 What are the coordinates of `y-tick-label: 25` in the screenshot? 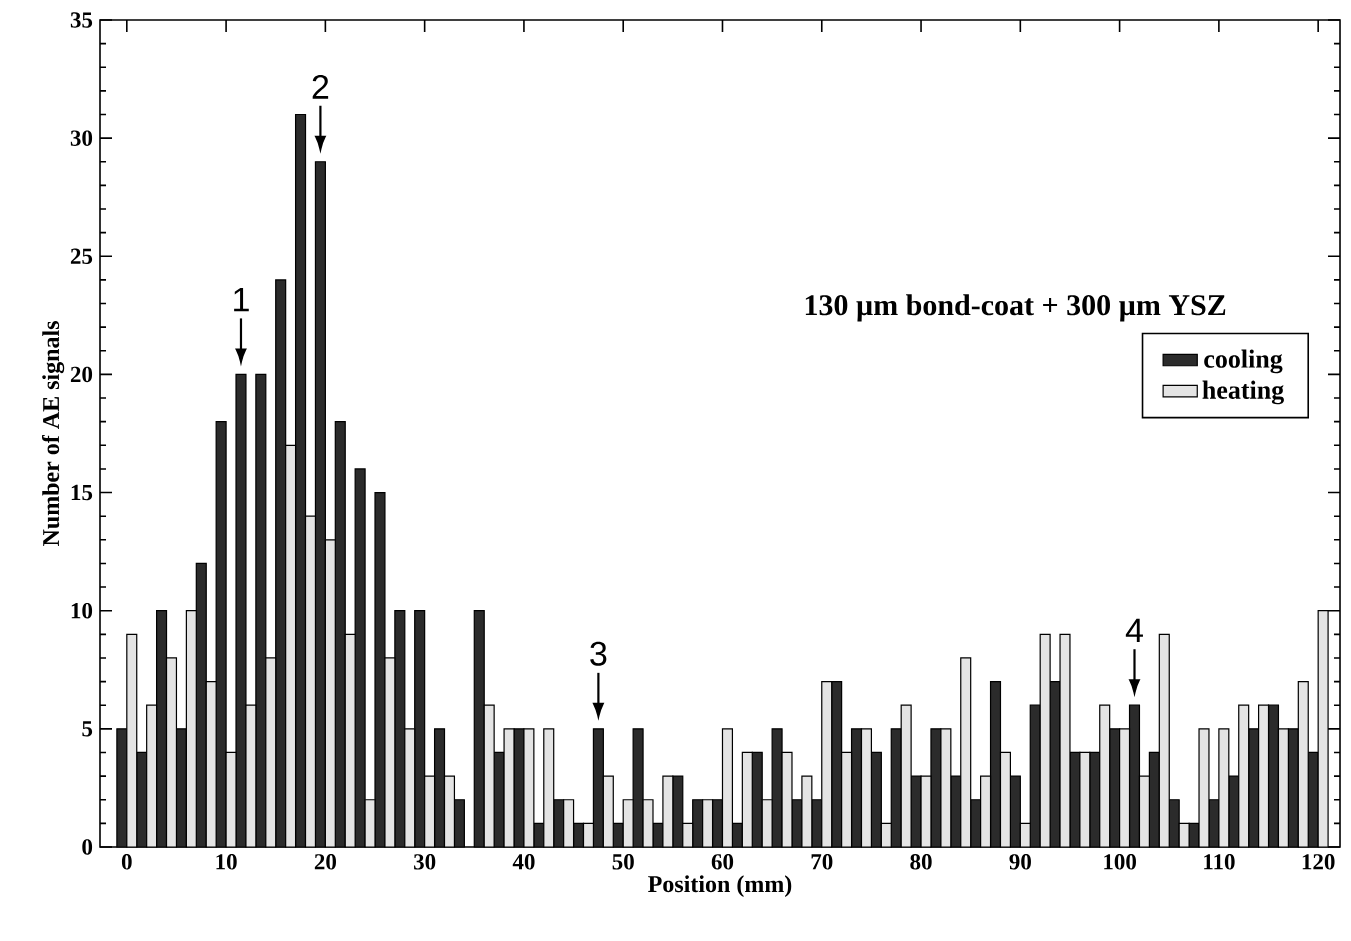 It's located at (81, 256).